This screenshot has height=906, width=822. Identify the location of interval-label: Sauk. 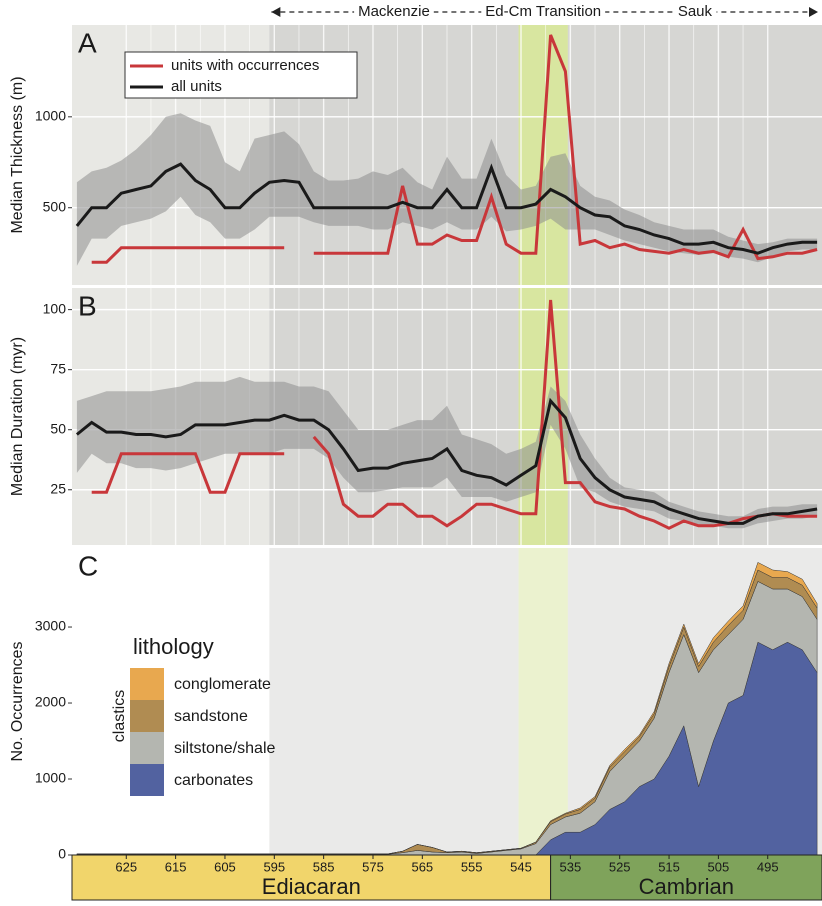
(695, 11).